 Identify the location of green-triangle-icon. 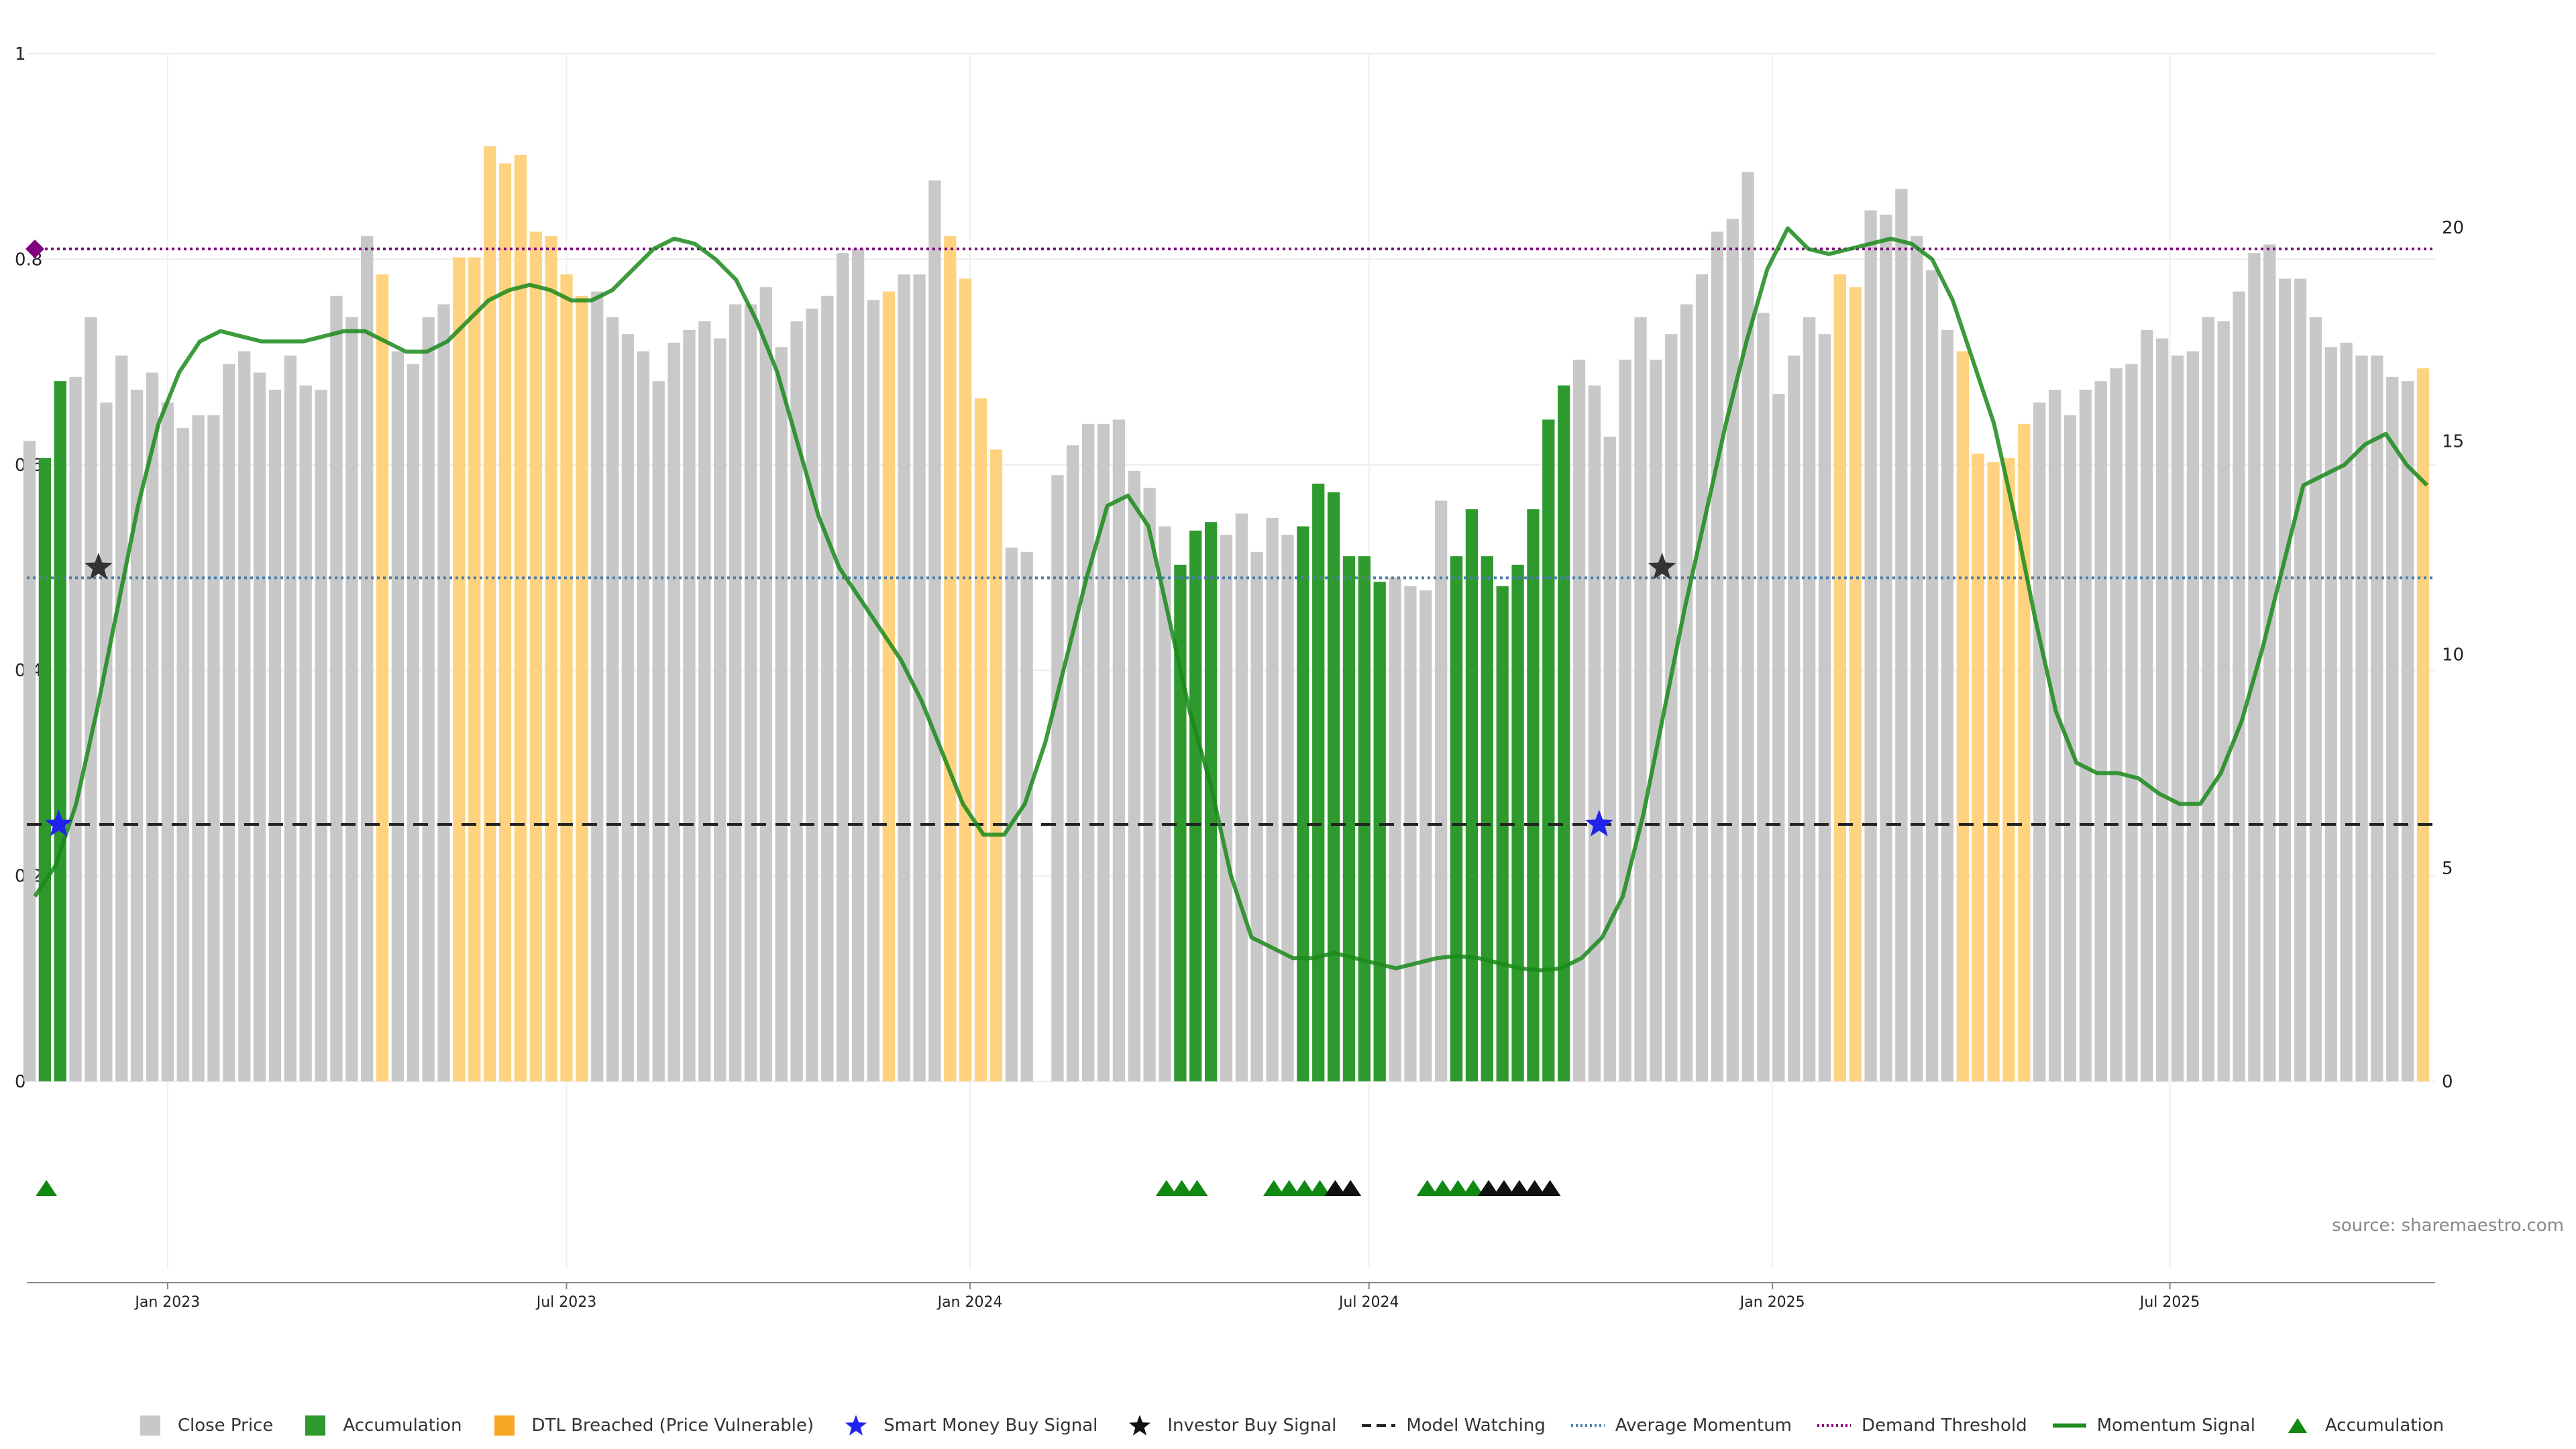
(2297, 1425).